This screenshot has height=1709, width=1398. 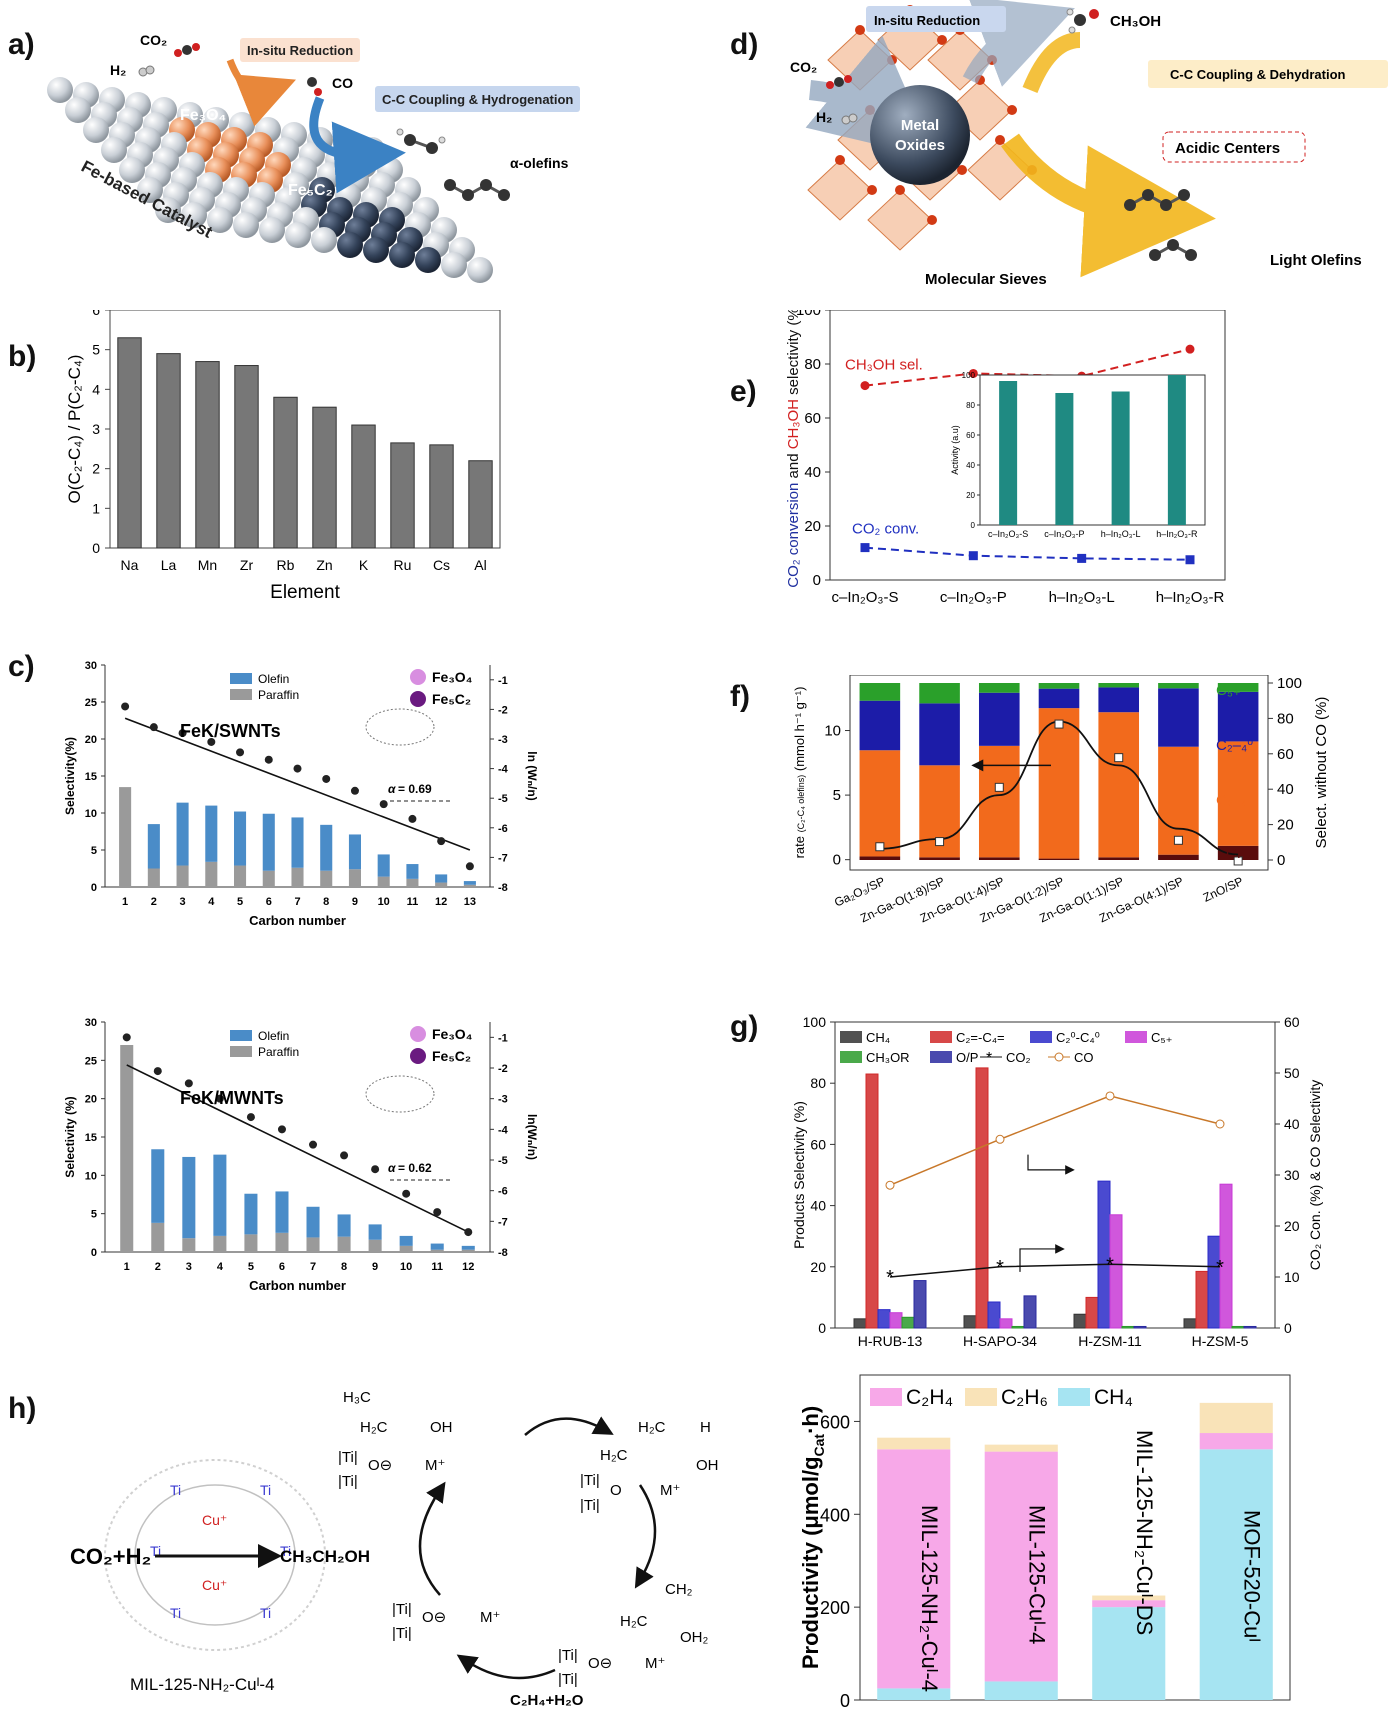 What do you see at coordinates (1281, 860) in the screenshot?
I see `y2-tick-label: 0` at bounding box center [1281, 860].